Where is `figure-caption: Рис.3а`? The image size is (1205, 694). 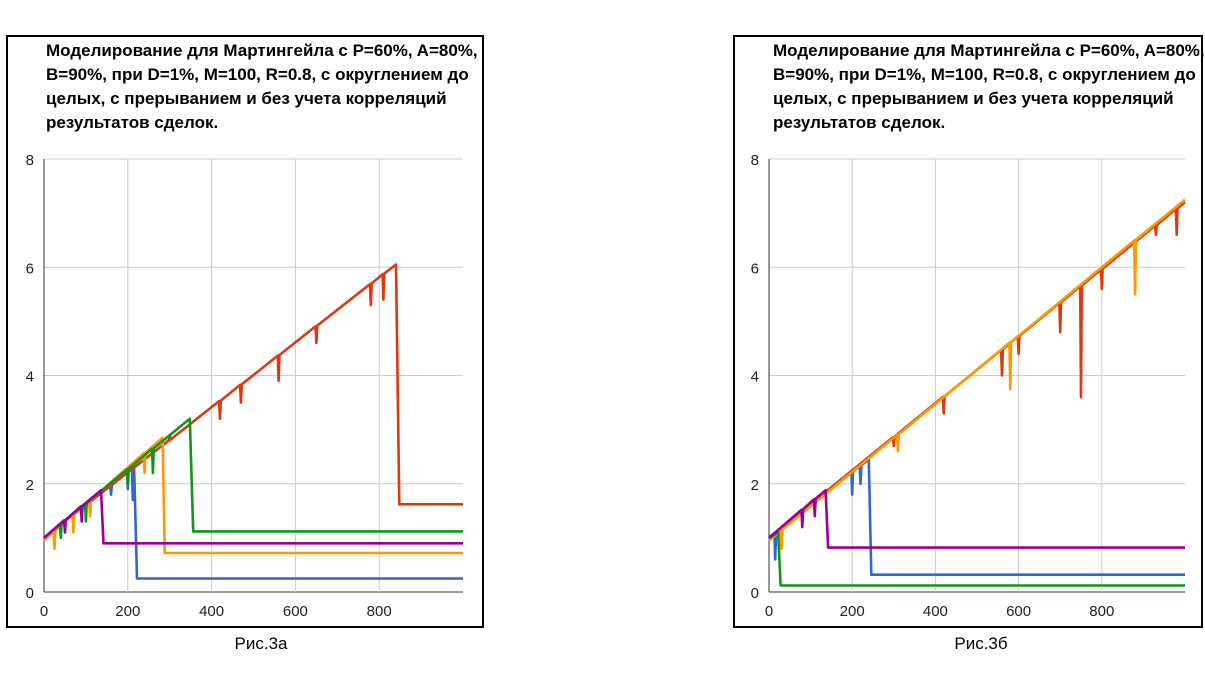 figure-caption: Рис.3а is located at coordinates (261, 643).